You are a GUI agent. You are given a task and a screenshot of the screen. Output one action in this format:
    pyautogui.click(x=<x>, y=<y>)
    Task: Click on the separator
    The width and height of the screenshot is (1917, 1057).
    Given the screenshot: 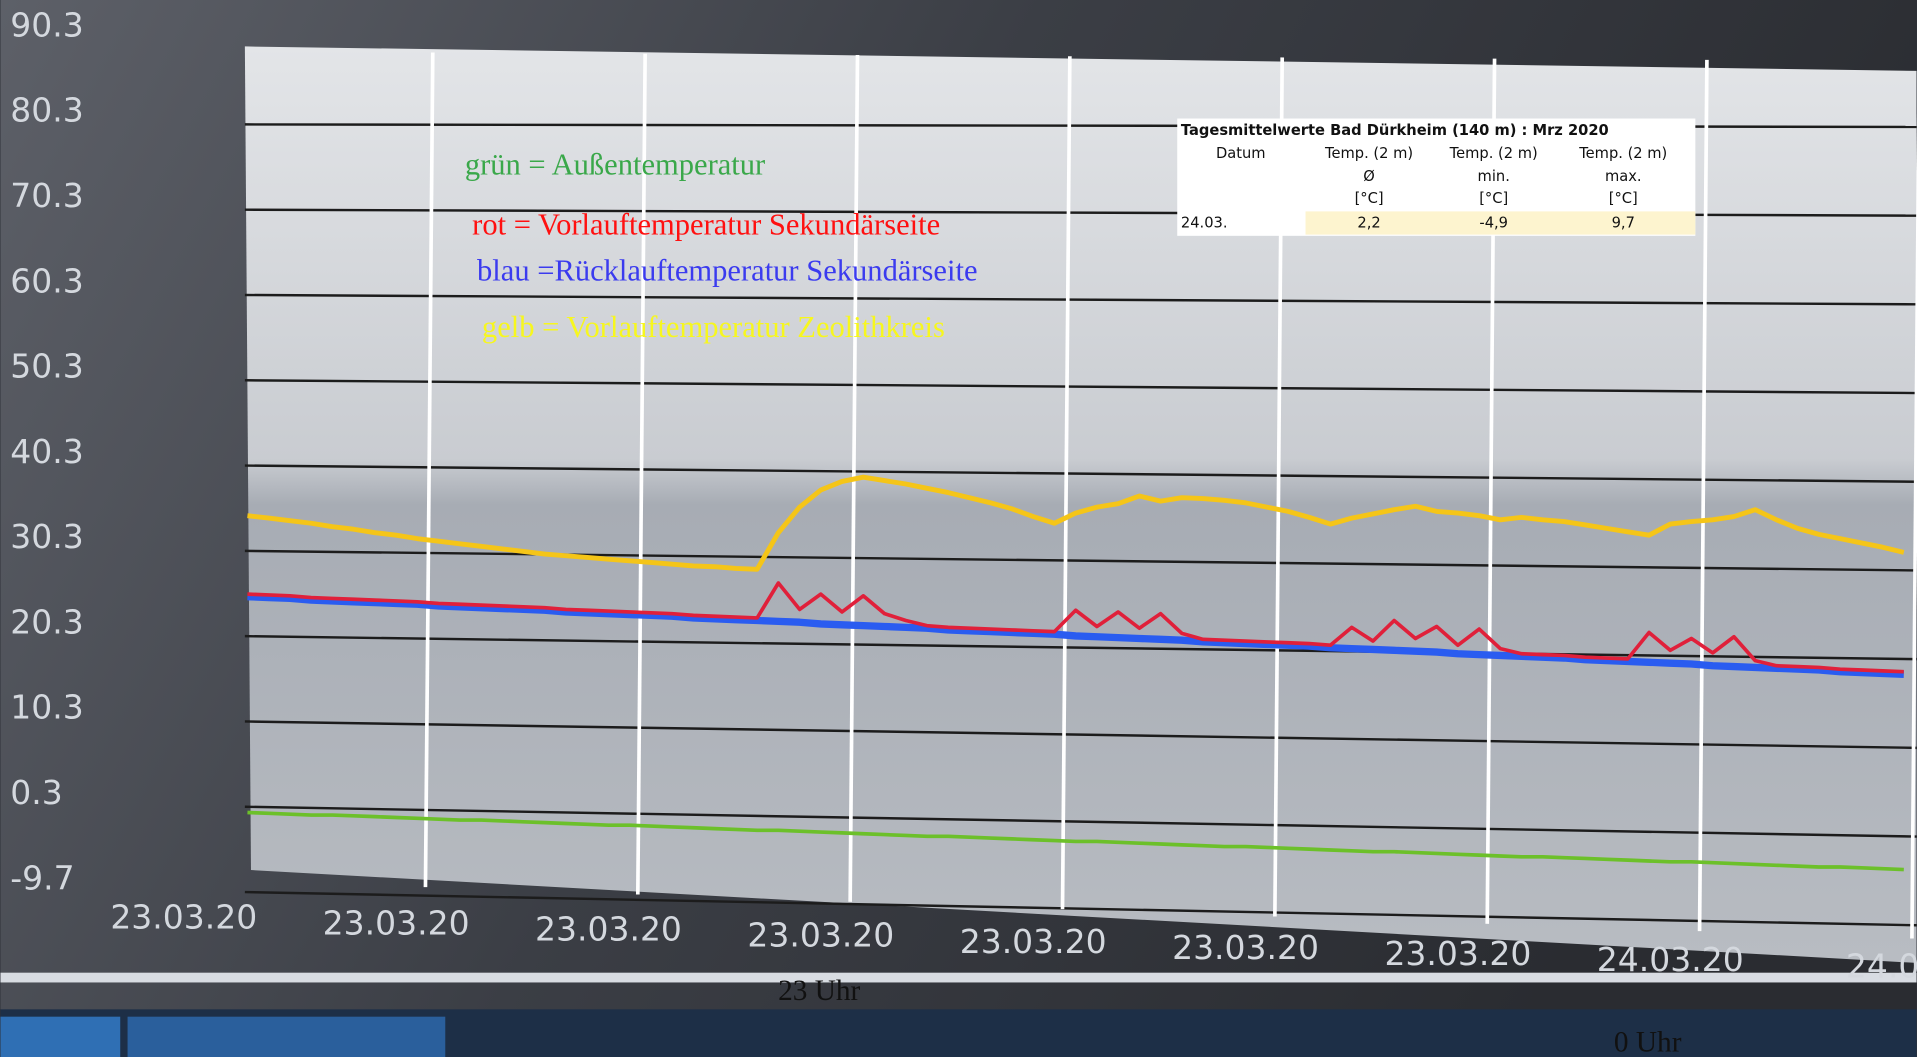 What is the action you would take?
    pyautogui.click(x=958, y=977)
    